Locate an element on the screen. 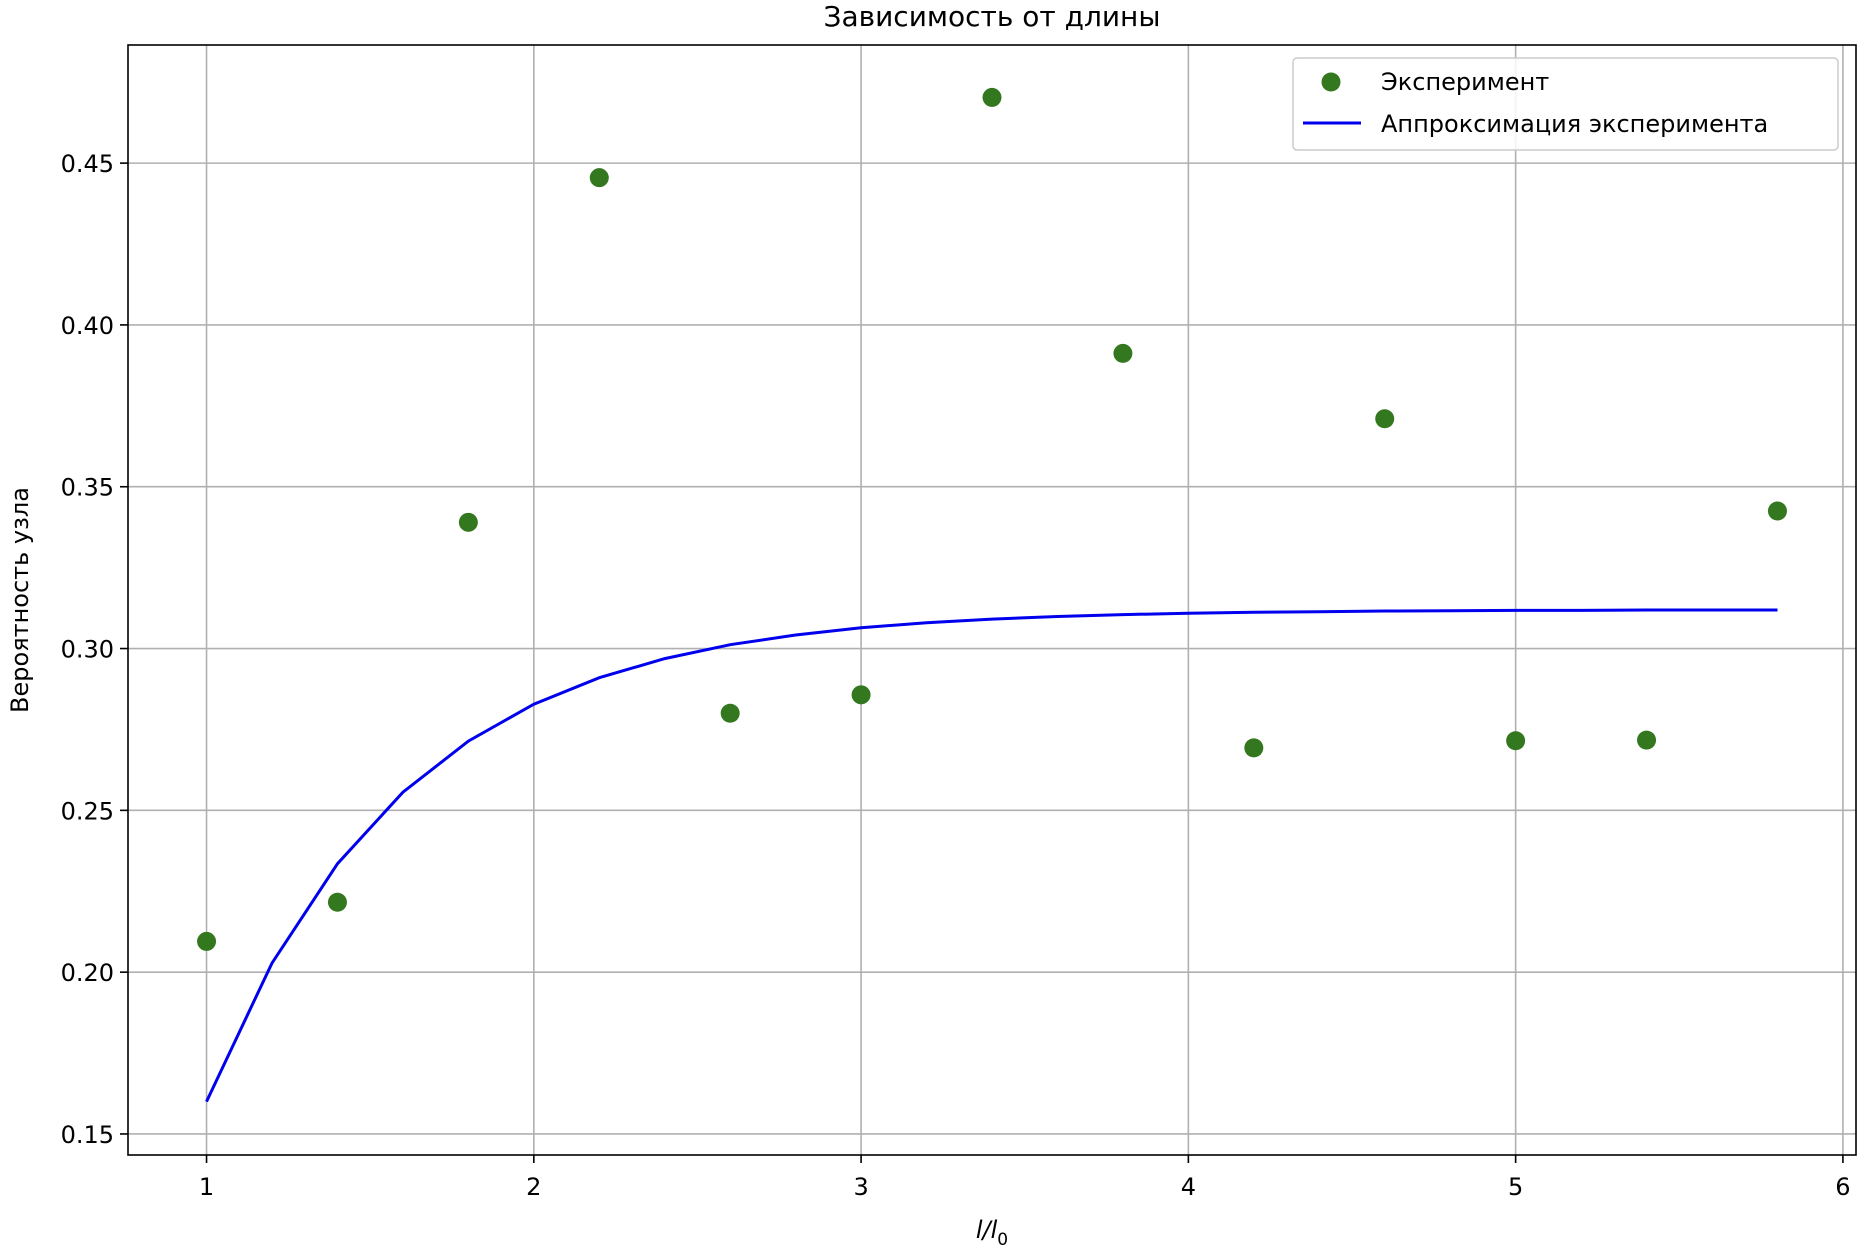 The height and width of the screenshot is (1250, 1868). y-tick-label: 0.35 is located at coordinates (87, 488).